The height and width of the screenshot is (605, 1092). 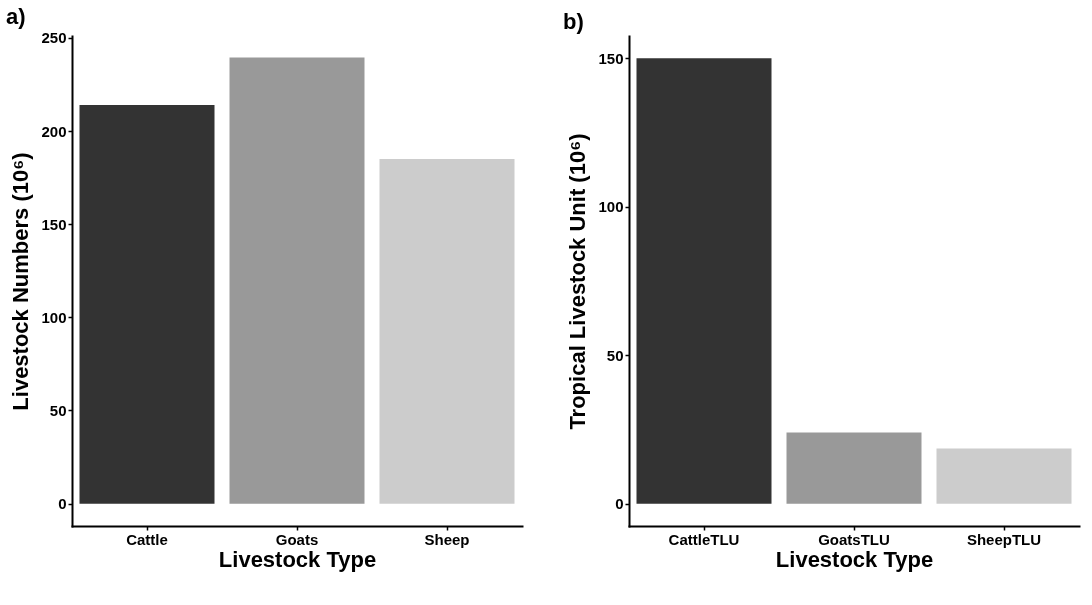 I want to click on x-tick-label: Sheep, so click(x=447, y=539).